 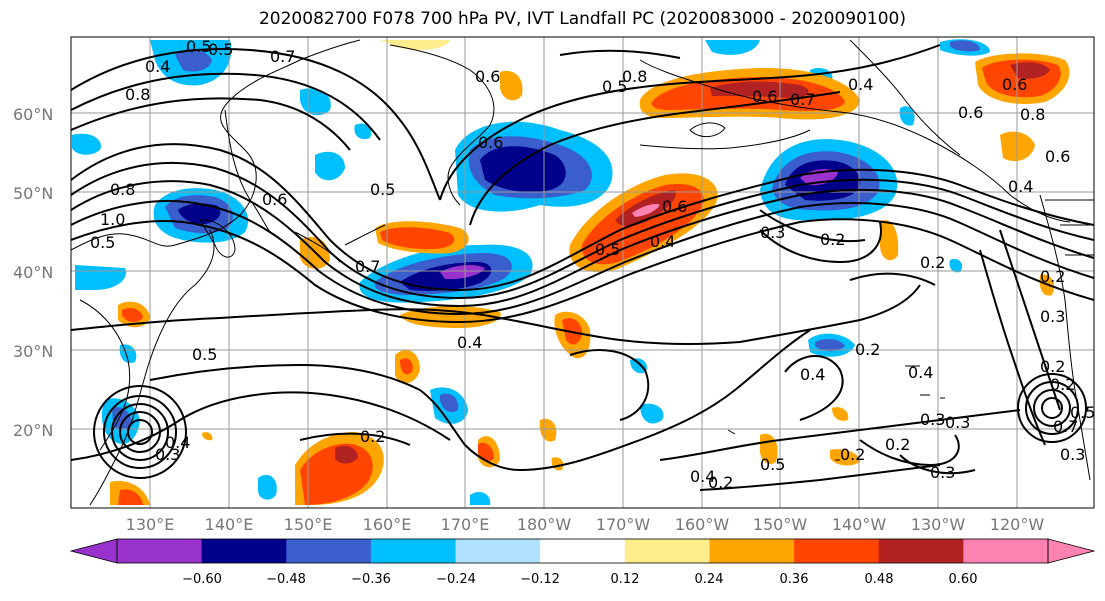 I want to click on lon-label-140w: 140°W, so click(x=859, y=524).